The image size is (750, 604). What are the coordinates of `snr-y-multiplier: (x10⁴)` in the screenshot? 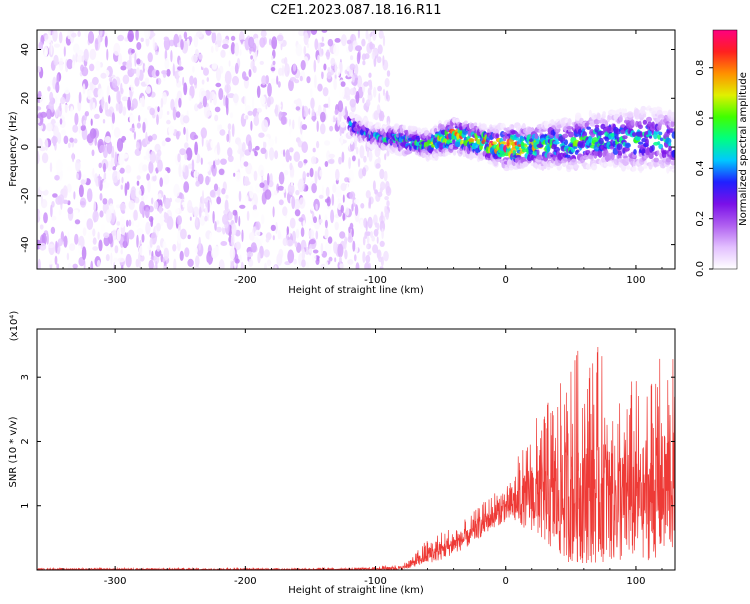 It's located at (14, 326).